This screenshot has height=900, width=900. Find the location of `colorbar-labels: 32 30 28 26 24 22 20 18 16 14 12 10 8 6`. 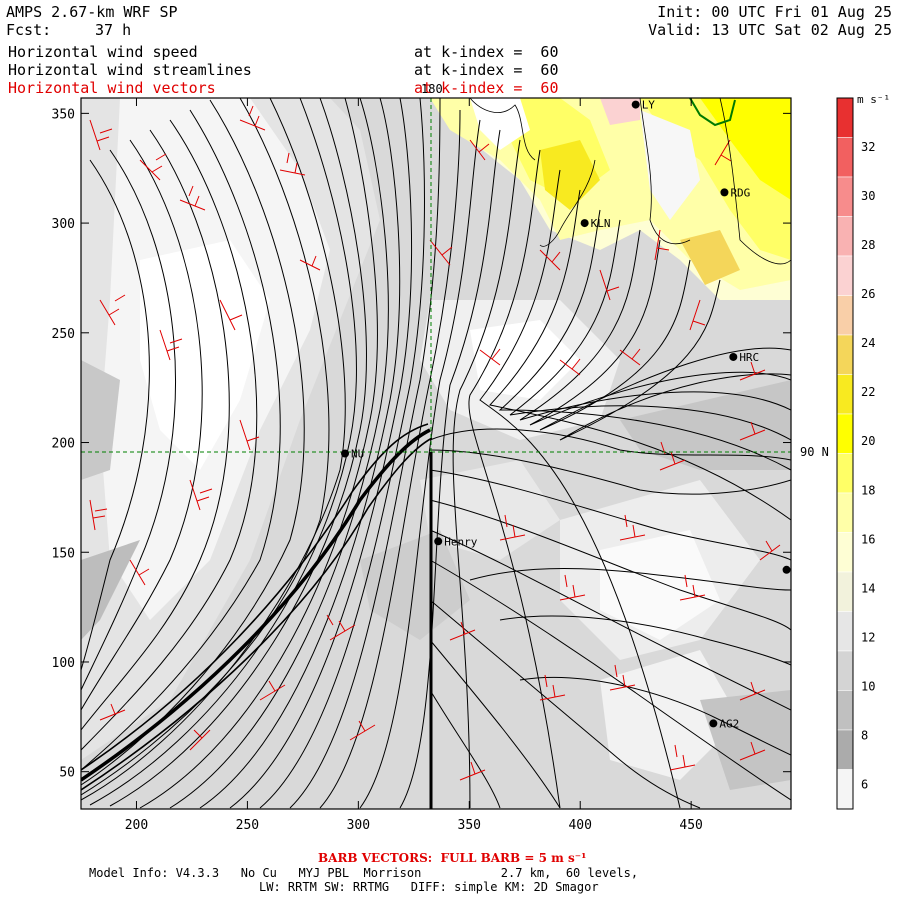

colorbar-labels: 32 30 28 26 24 22 20 18 16 14 12 10 8 6 is located at coordinates (868, 465).